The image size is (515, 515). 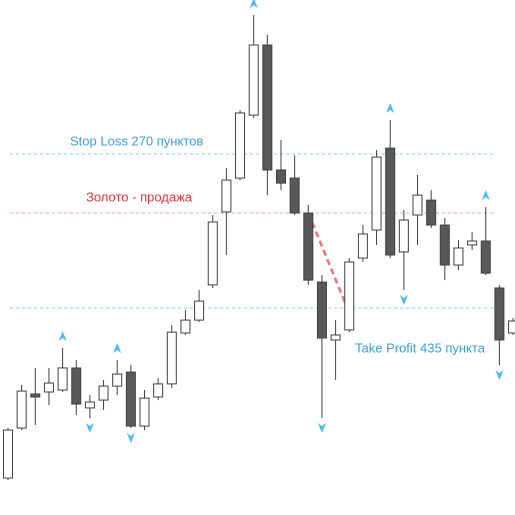 I want to click on level-label: Золото - продажа, so click(x=139, y=196).